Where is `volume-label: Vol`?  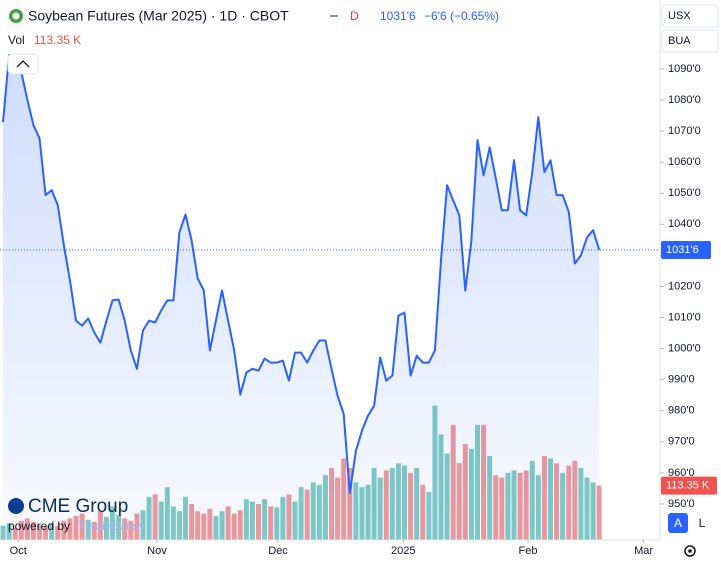
volume-label: Vol is located at coordinates (16, 40).